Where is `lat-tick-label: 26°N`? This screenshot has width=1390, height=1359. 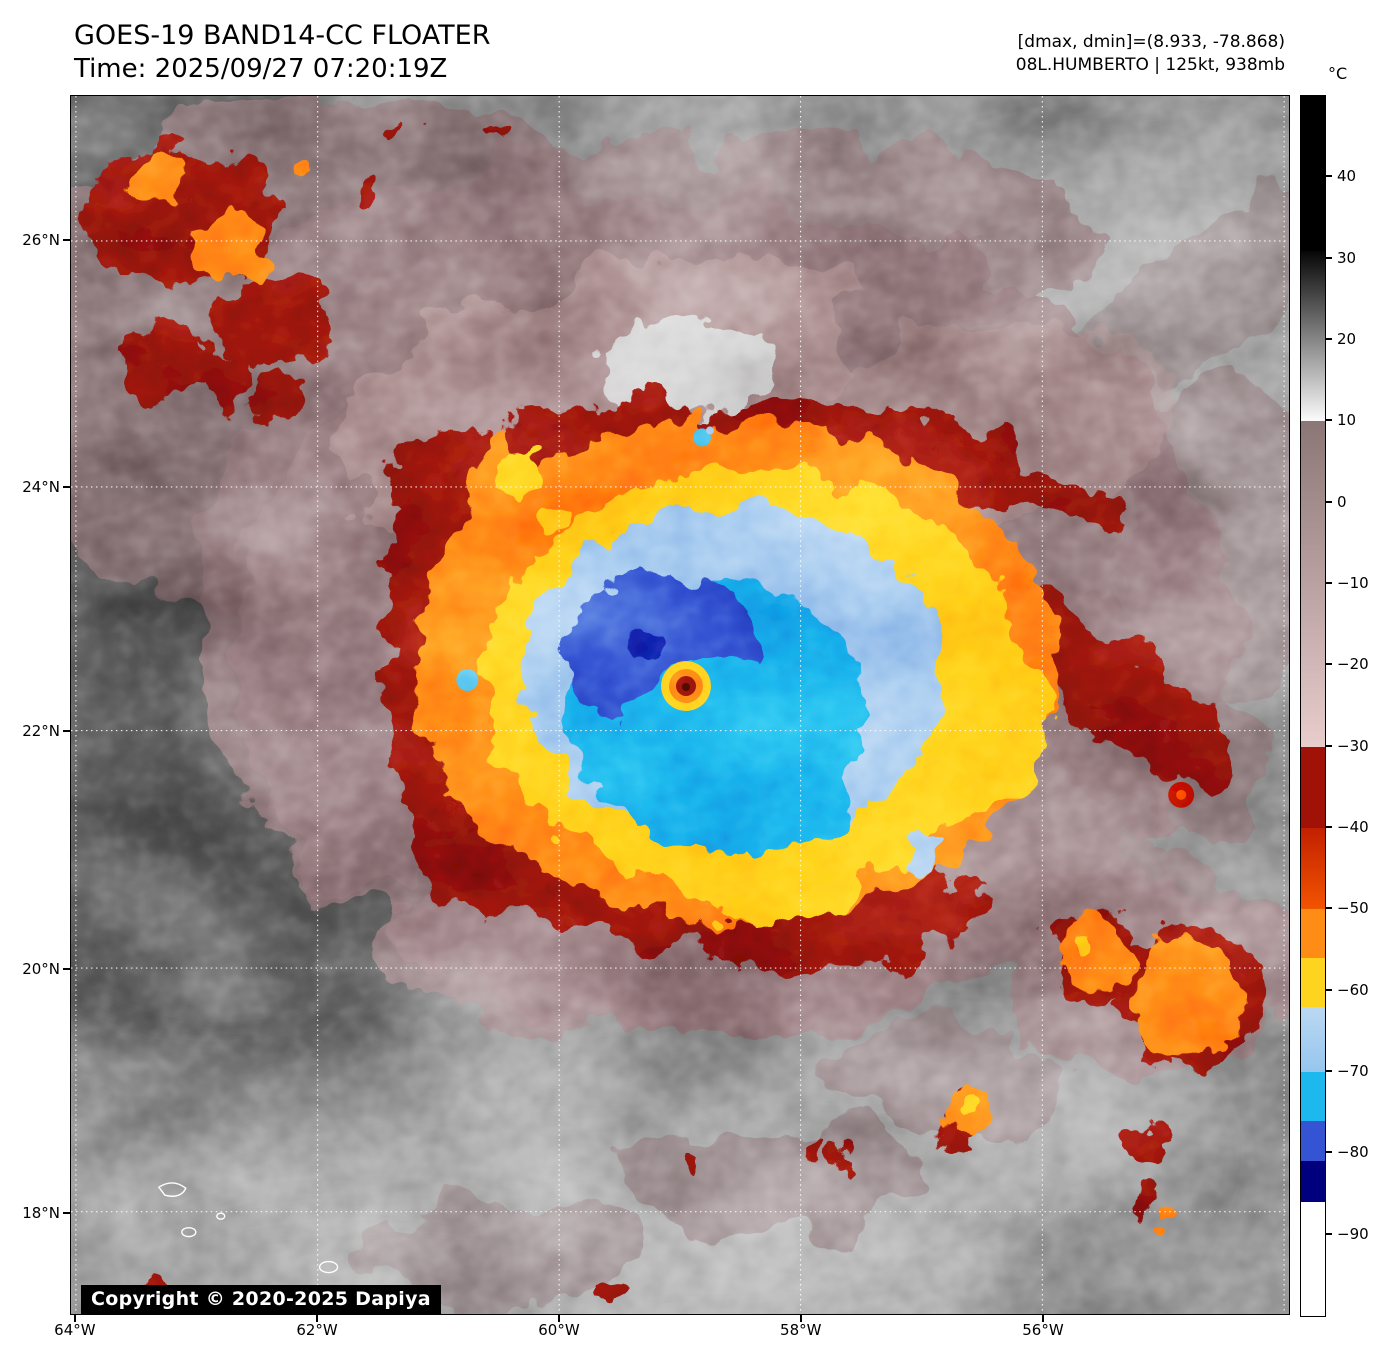
lat-tick-label: 26°N is located at coordinates (41, 240).